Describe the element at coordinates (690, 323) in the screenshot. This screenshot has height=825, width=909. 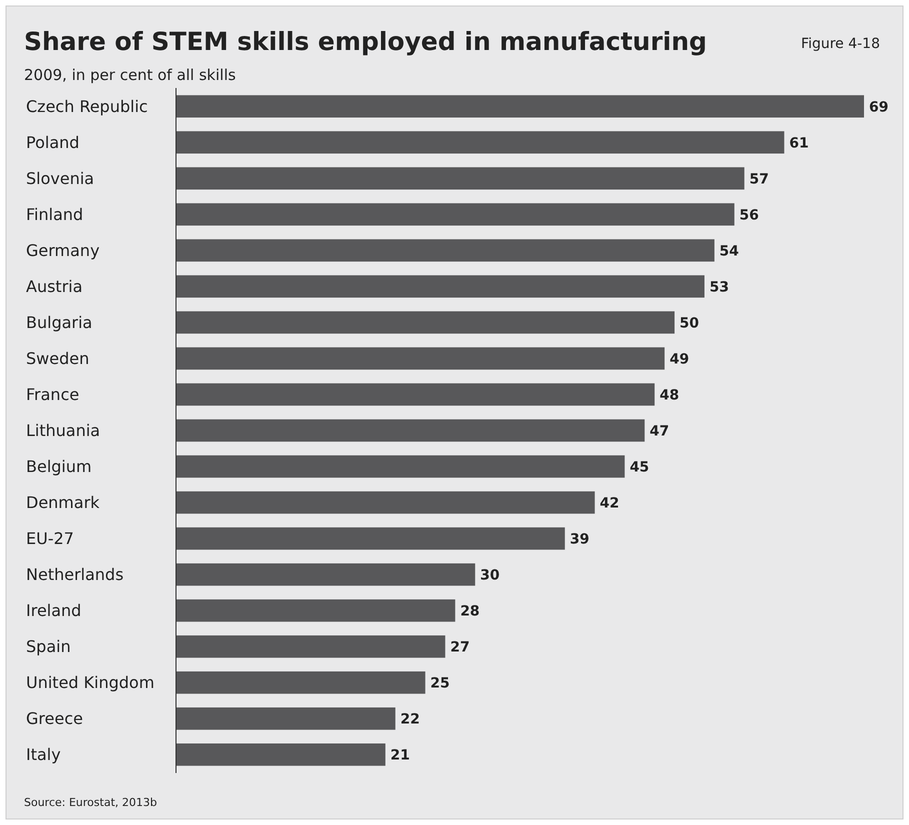
I see `data-label: 50` at that location.